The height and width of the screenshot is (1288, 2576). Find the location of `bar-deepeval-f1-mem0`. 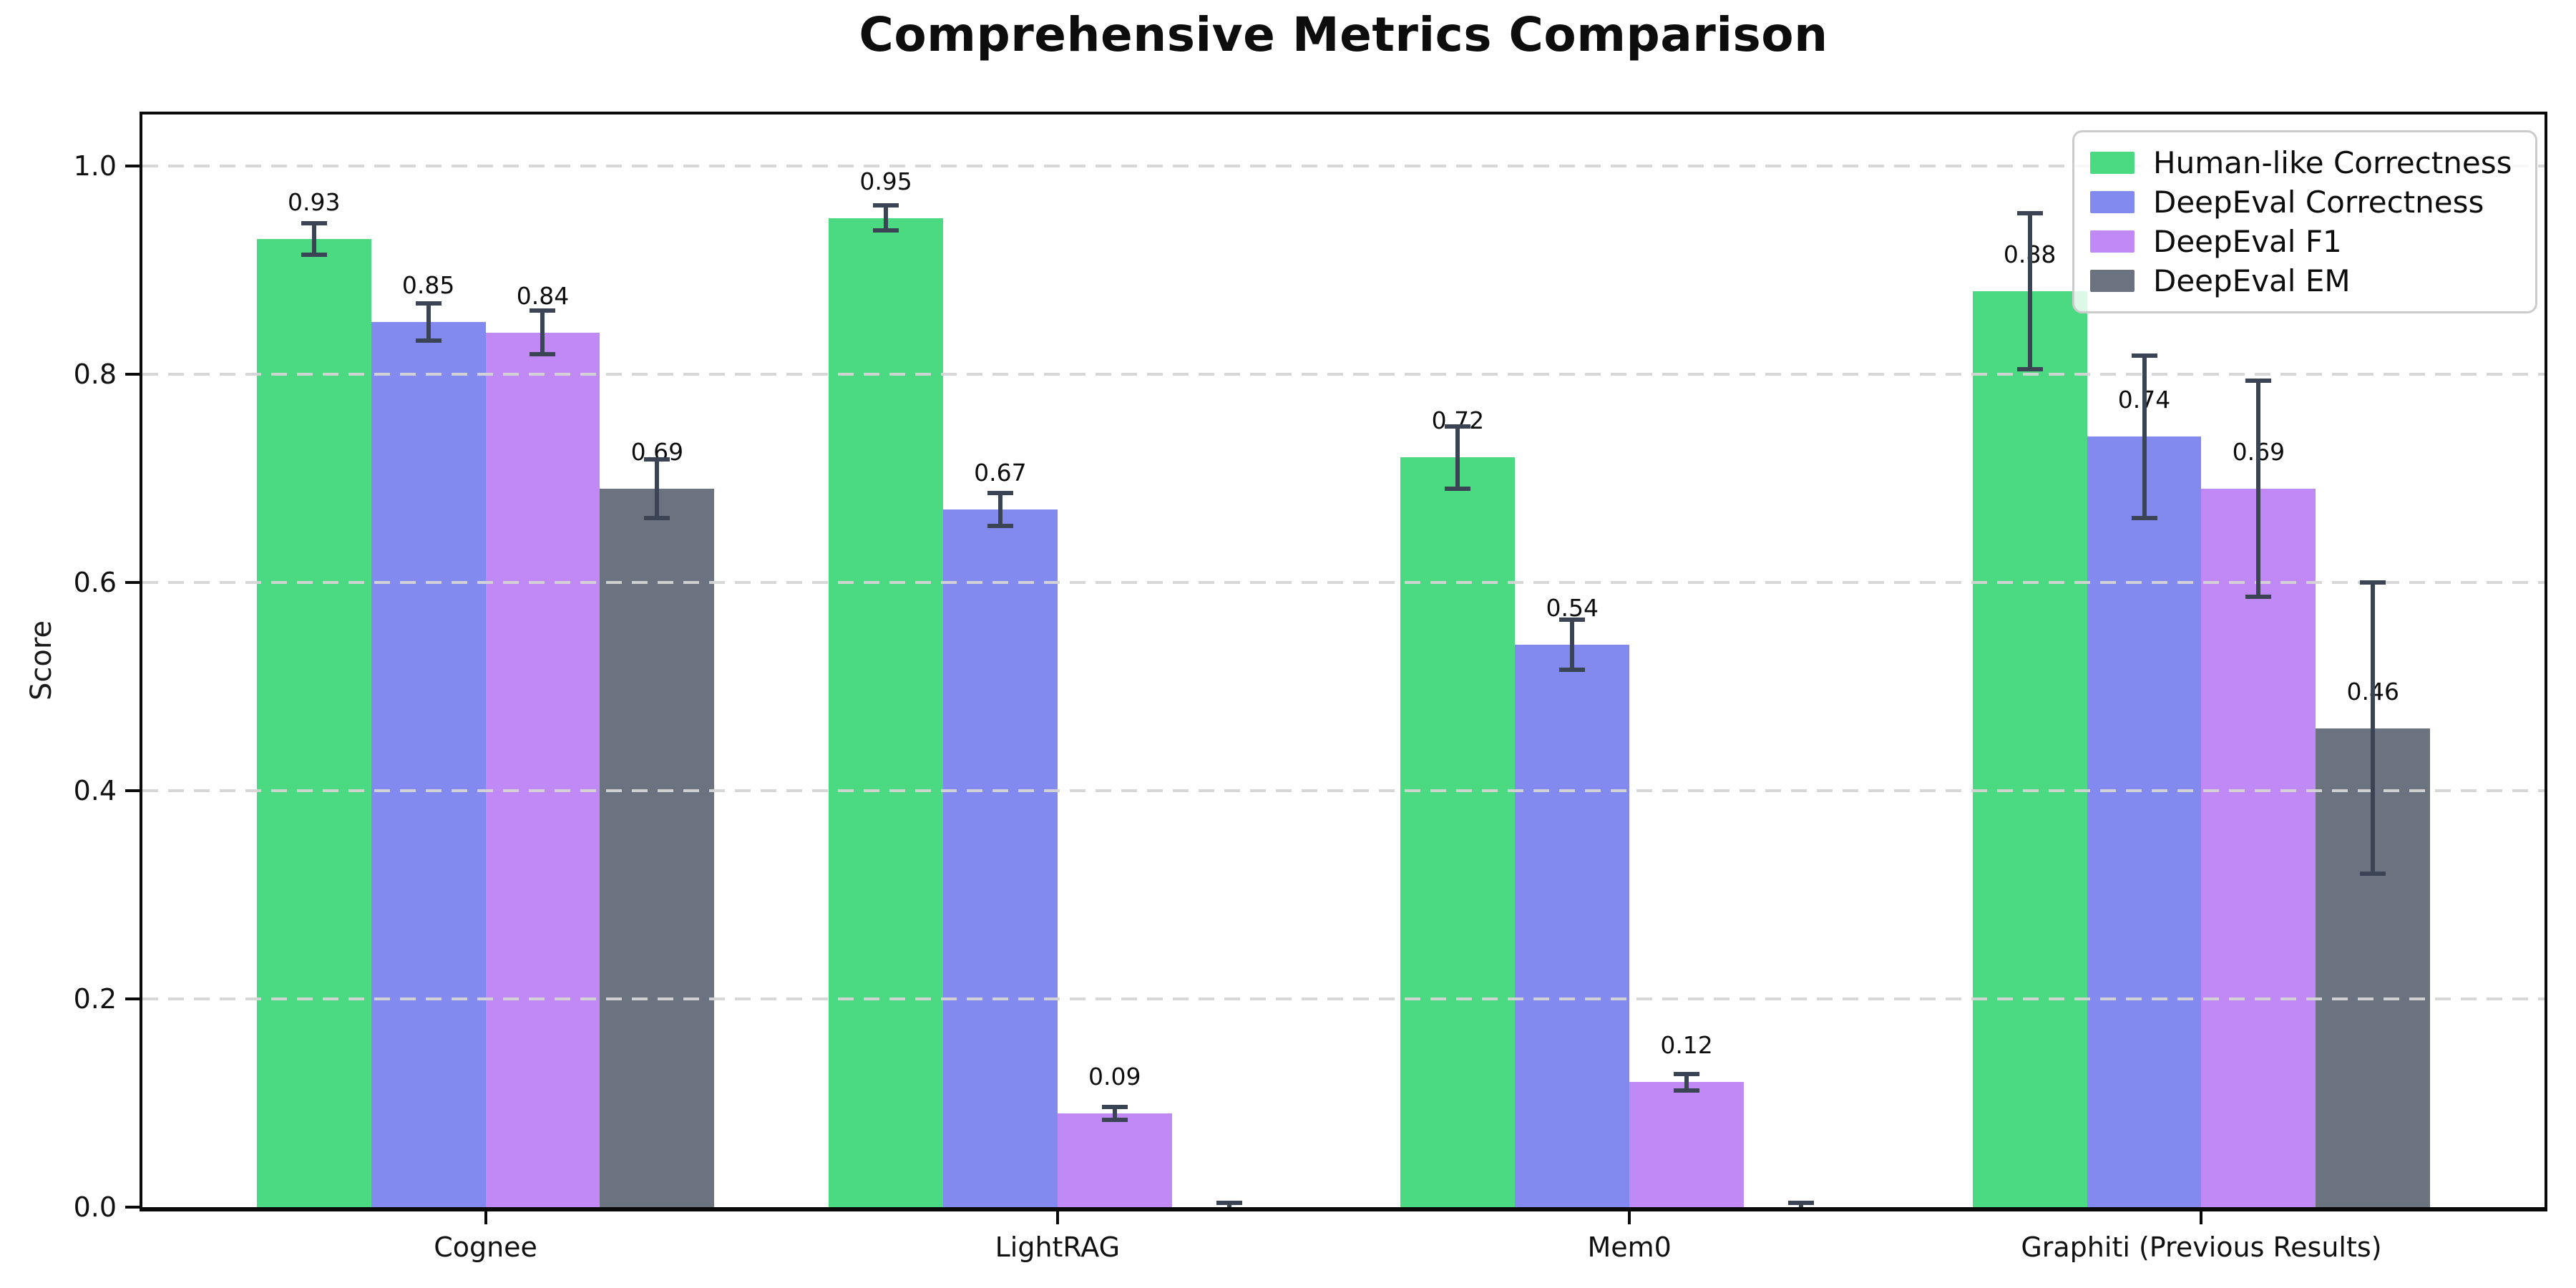

bar-deepeval-f1-mem0 is located at coordinates (1686, 1144).